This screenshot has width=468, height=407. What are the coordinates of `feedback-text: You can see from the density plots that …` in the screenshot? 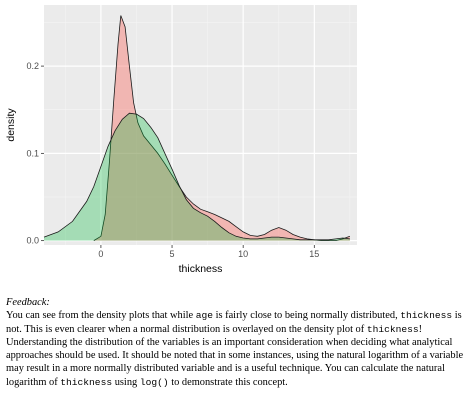 It's located at (101, 316).